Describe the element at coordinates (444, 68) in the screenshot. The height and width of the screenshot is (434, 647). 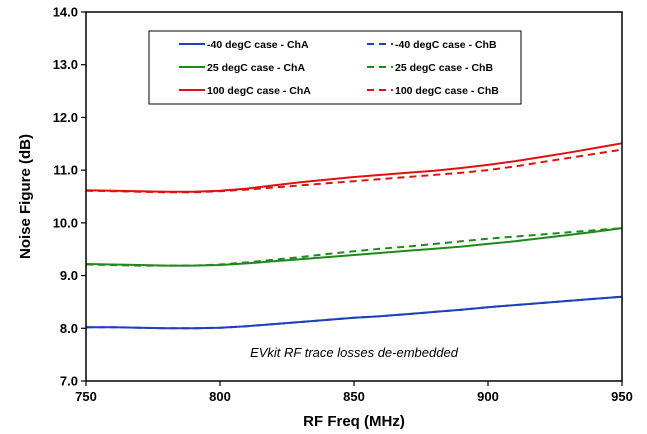
I see `legend-entry-label: 25 degC case - ChB` at that location.